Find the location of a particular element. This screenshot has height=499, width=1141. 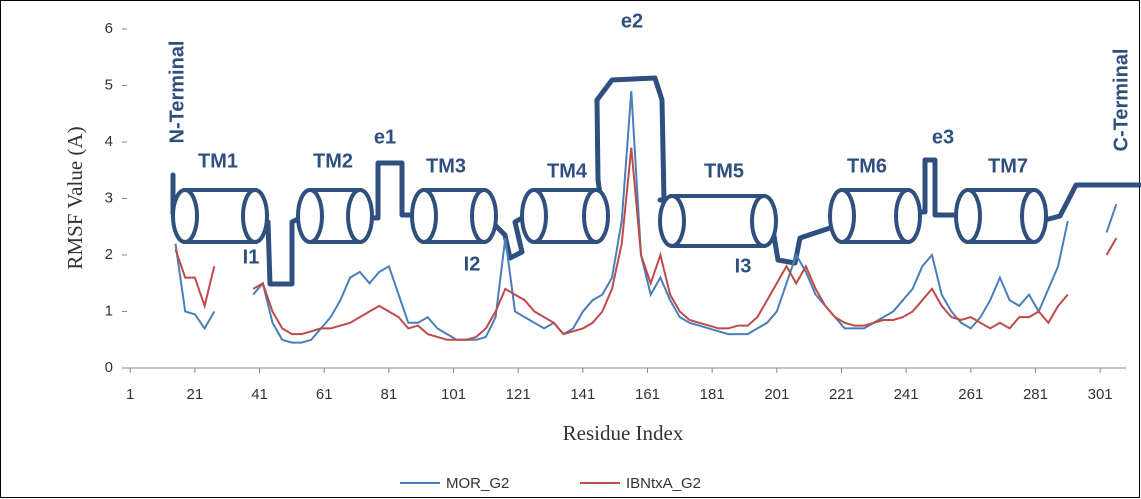

annotation: TM5 is located at coordinates (724, 171).